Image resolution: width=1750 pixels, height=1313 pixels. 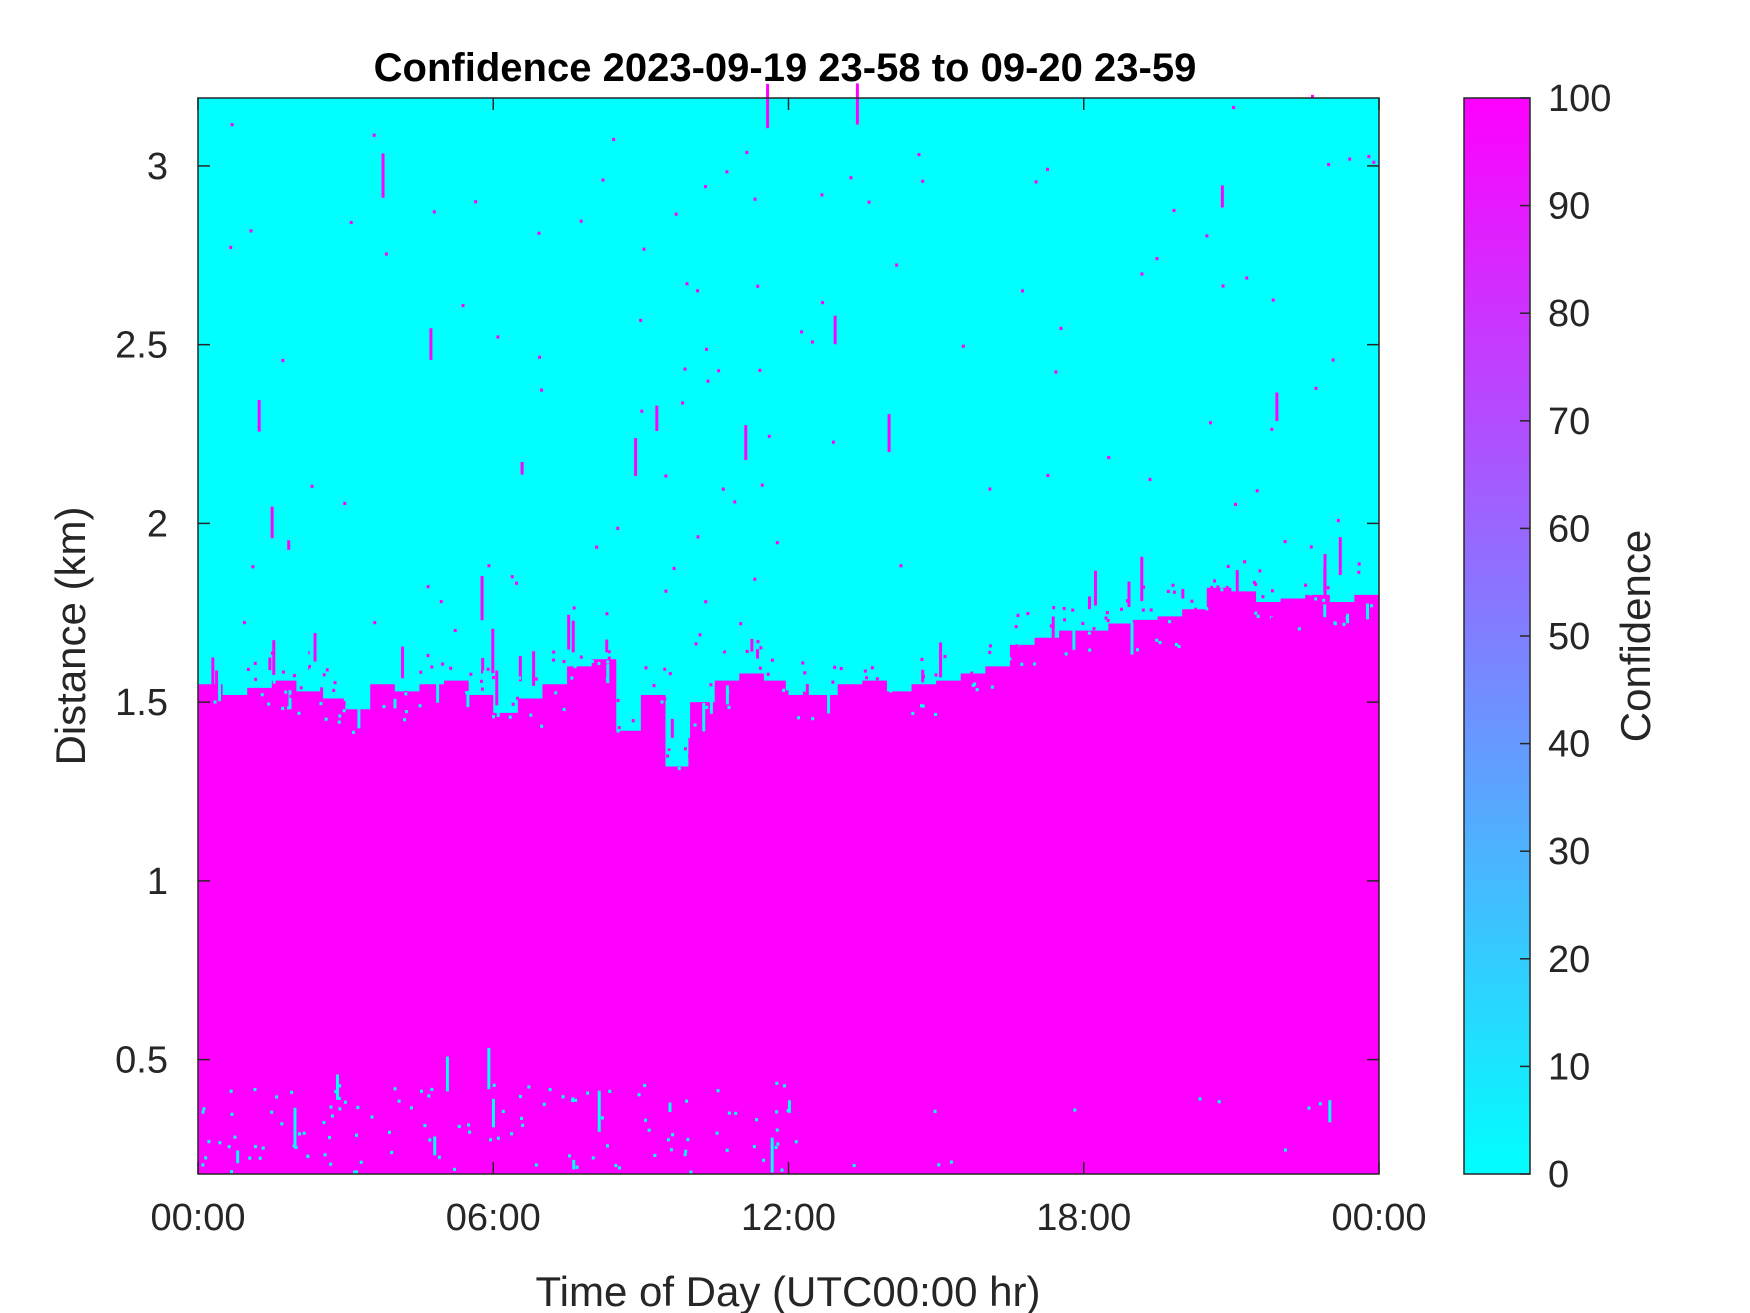 What do you see at coordinates (788, 1290) in the screenshot?
I see `x-axis-label: Time of Day (UTC00:00 hr)` at bounding box center [788, 1290].